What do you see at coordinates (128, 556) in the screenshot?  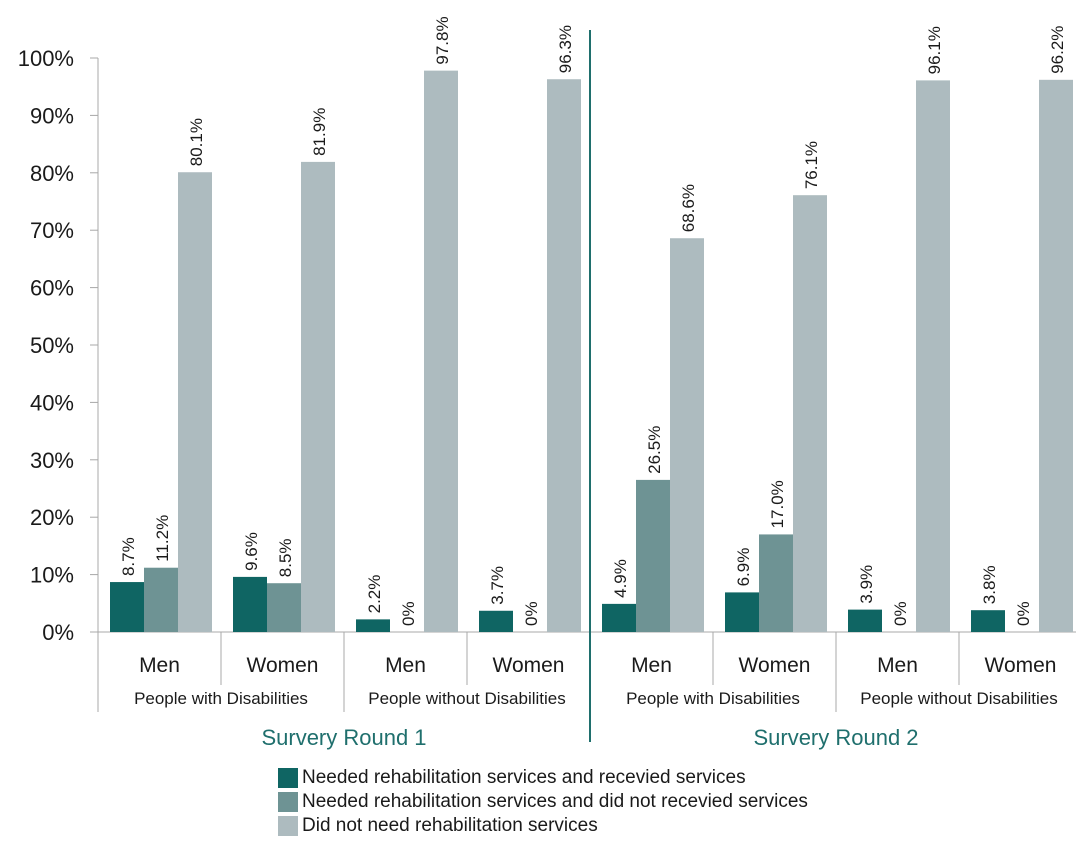 I see `bar-value-label: 8.7%` at bounding box center [128, 556].